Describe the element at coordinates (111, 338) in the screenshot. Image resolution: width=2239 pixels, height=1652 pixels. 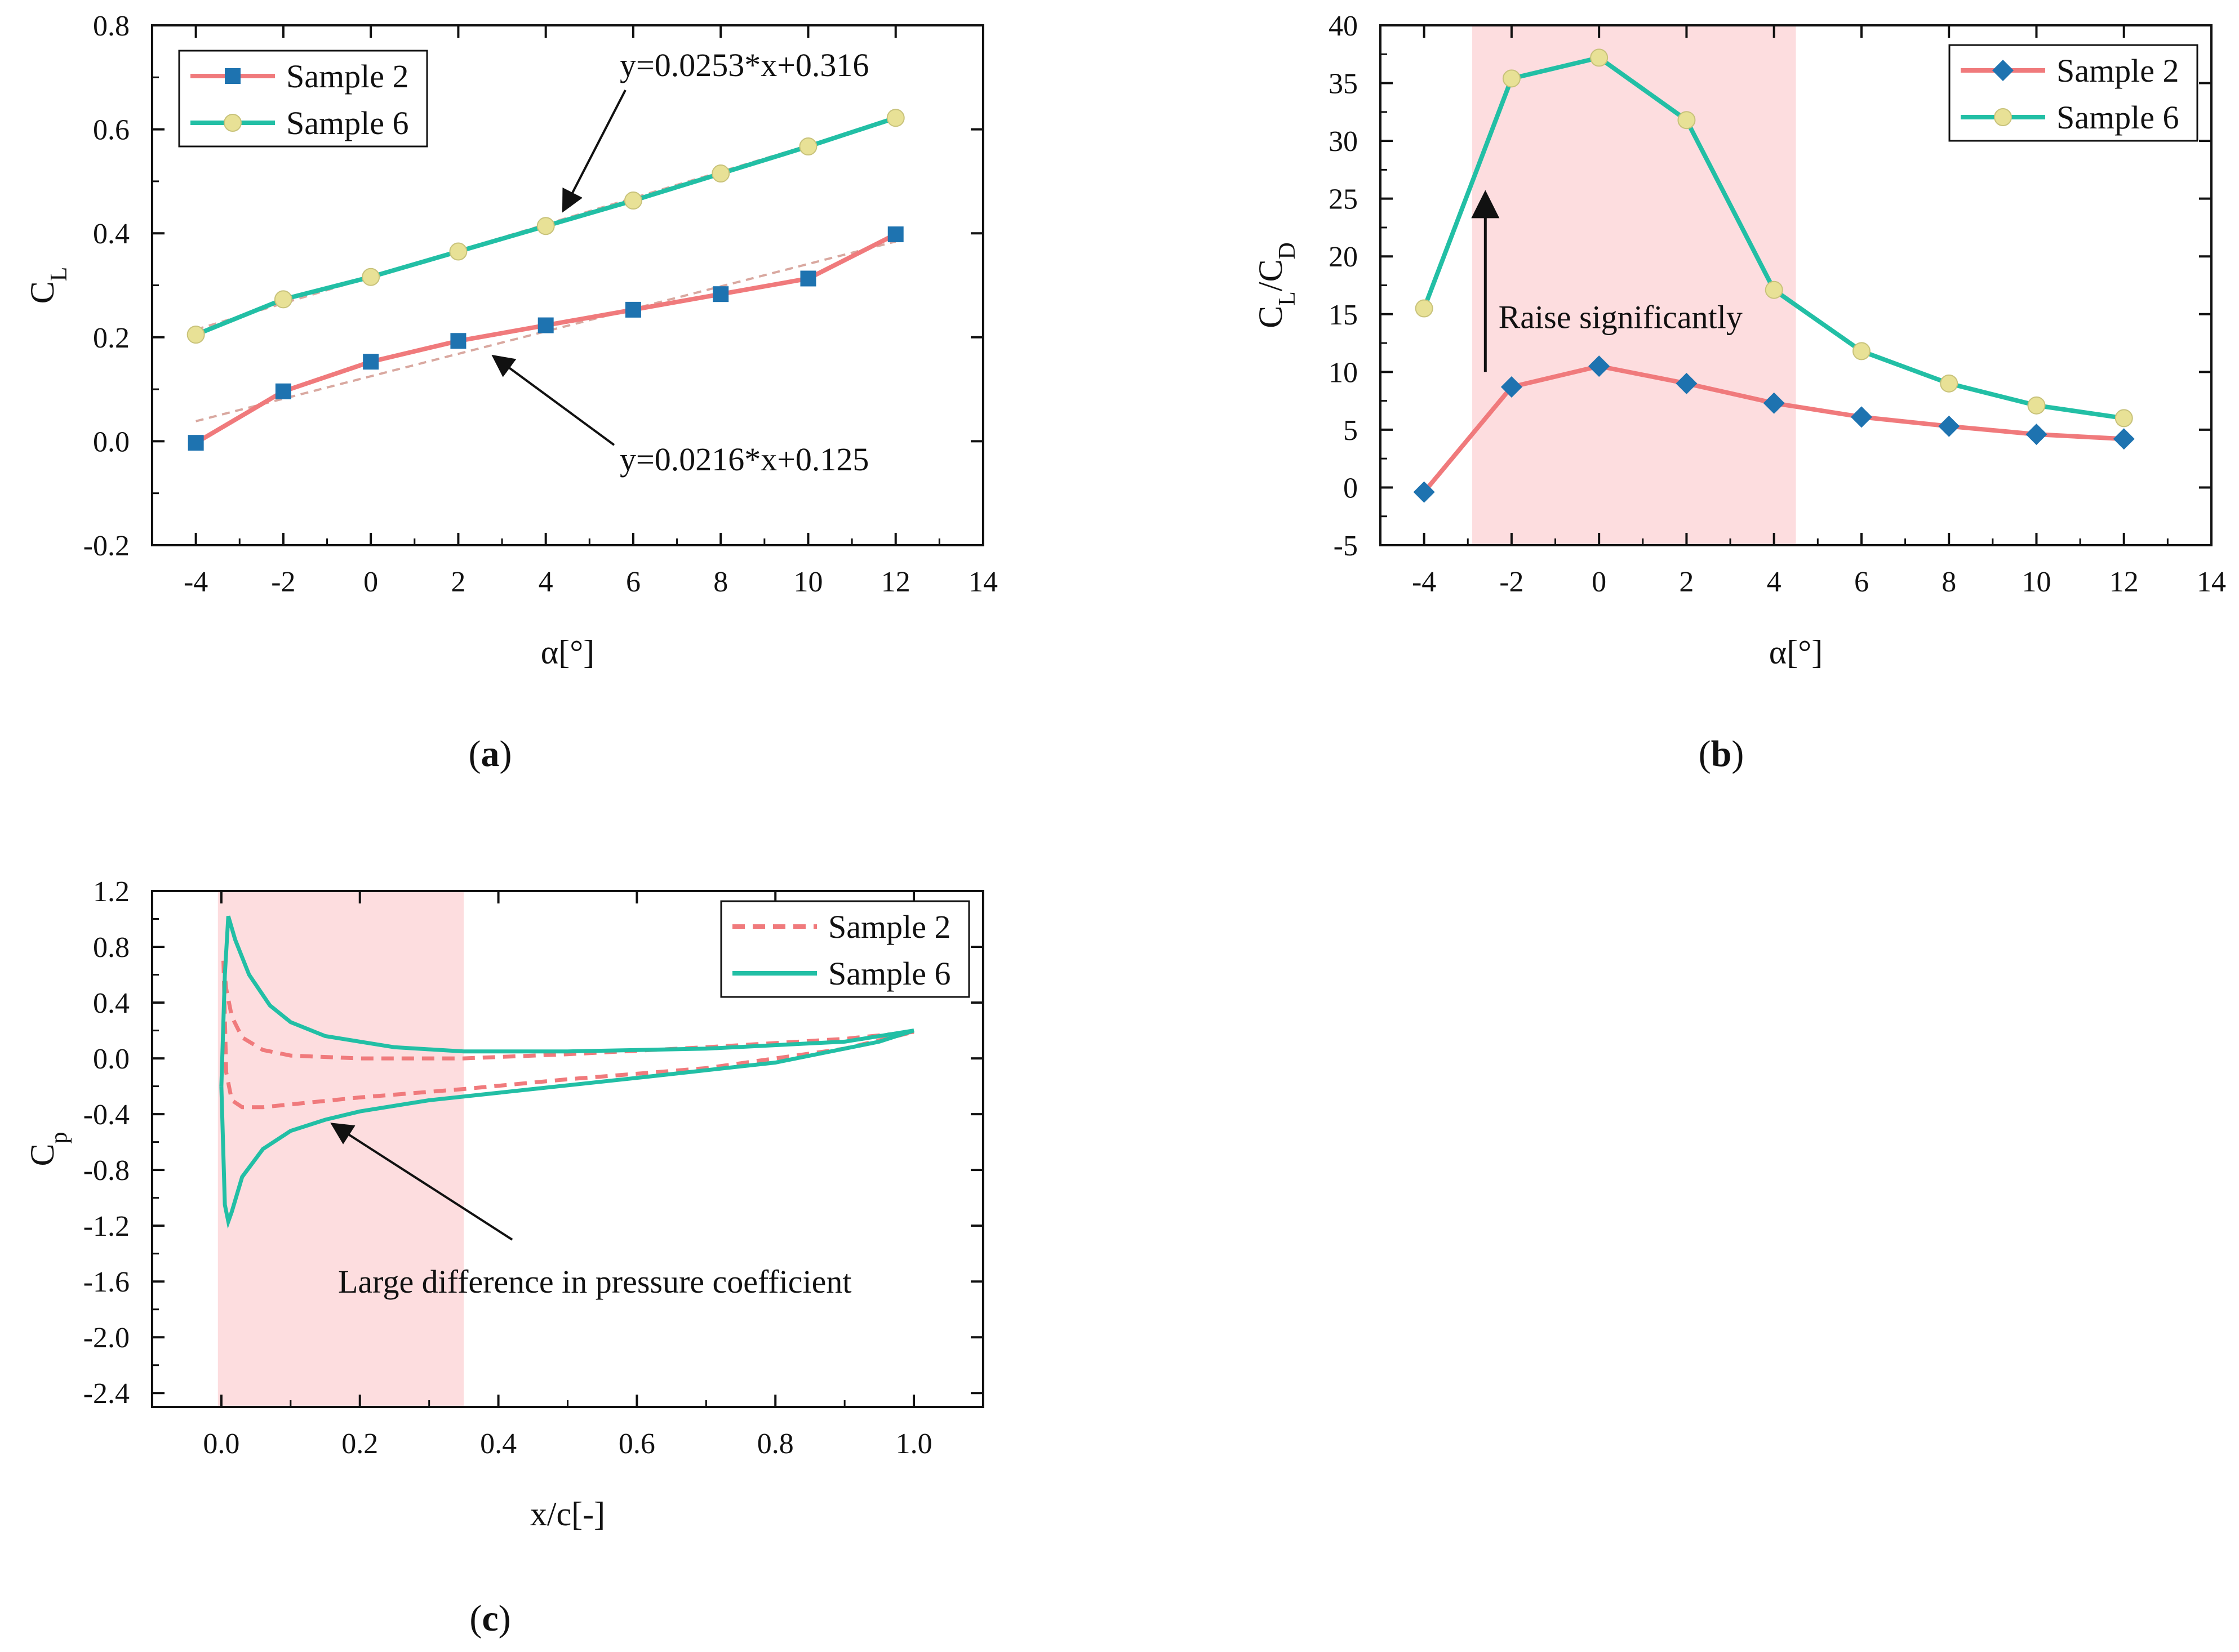
I see `y-tick-label: 0.2` at that location.